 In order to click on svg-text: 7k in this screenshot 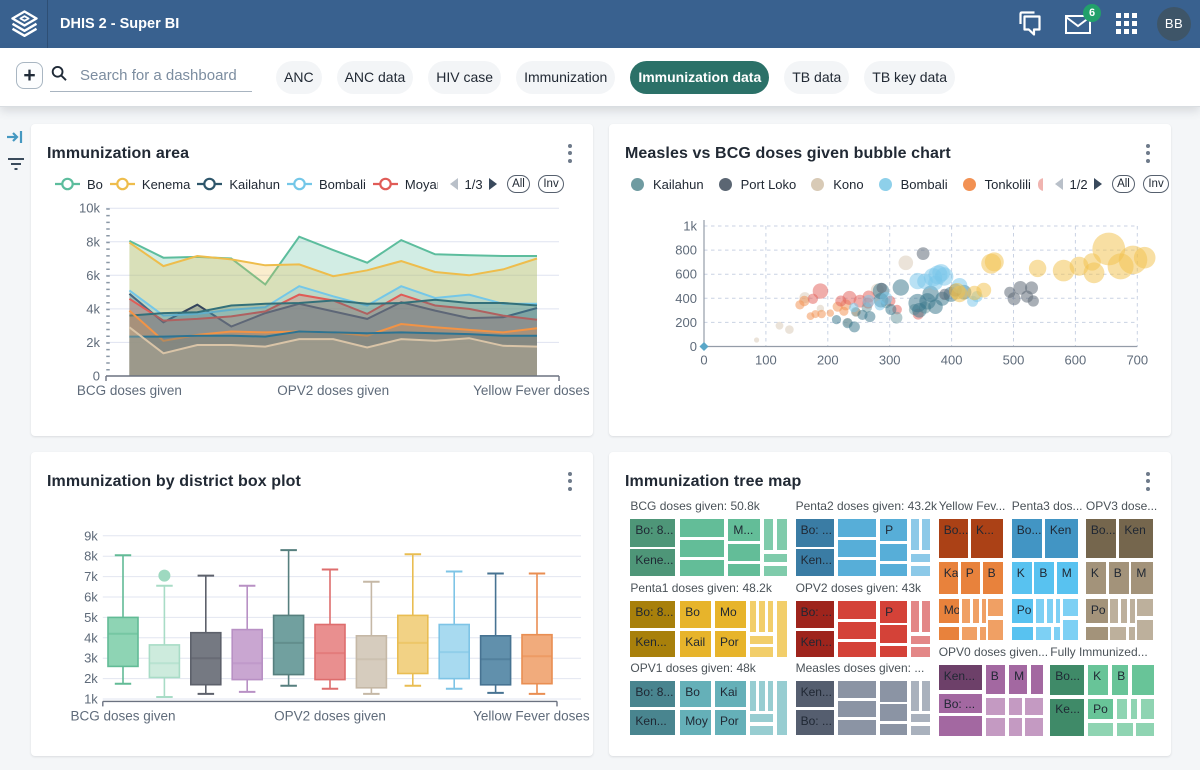, I will do `click(91, 576)`.